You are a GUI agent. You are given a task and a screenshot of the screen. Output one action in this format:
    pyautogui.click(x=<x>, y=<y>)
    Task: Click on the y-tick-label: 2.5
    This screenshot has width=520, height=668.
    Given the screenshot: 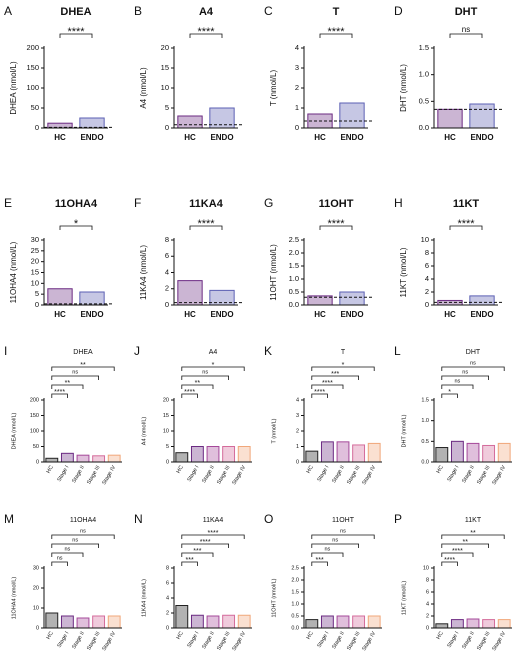 What is the action you would take?
    pyautogui.click(x=295, y=568)
    